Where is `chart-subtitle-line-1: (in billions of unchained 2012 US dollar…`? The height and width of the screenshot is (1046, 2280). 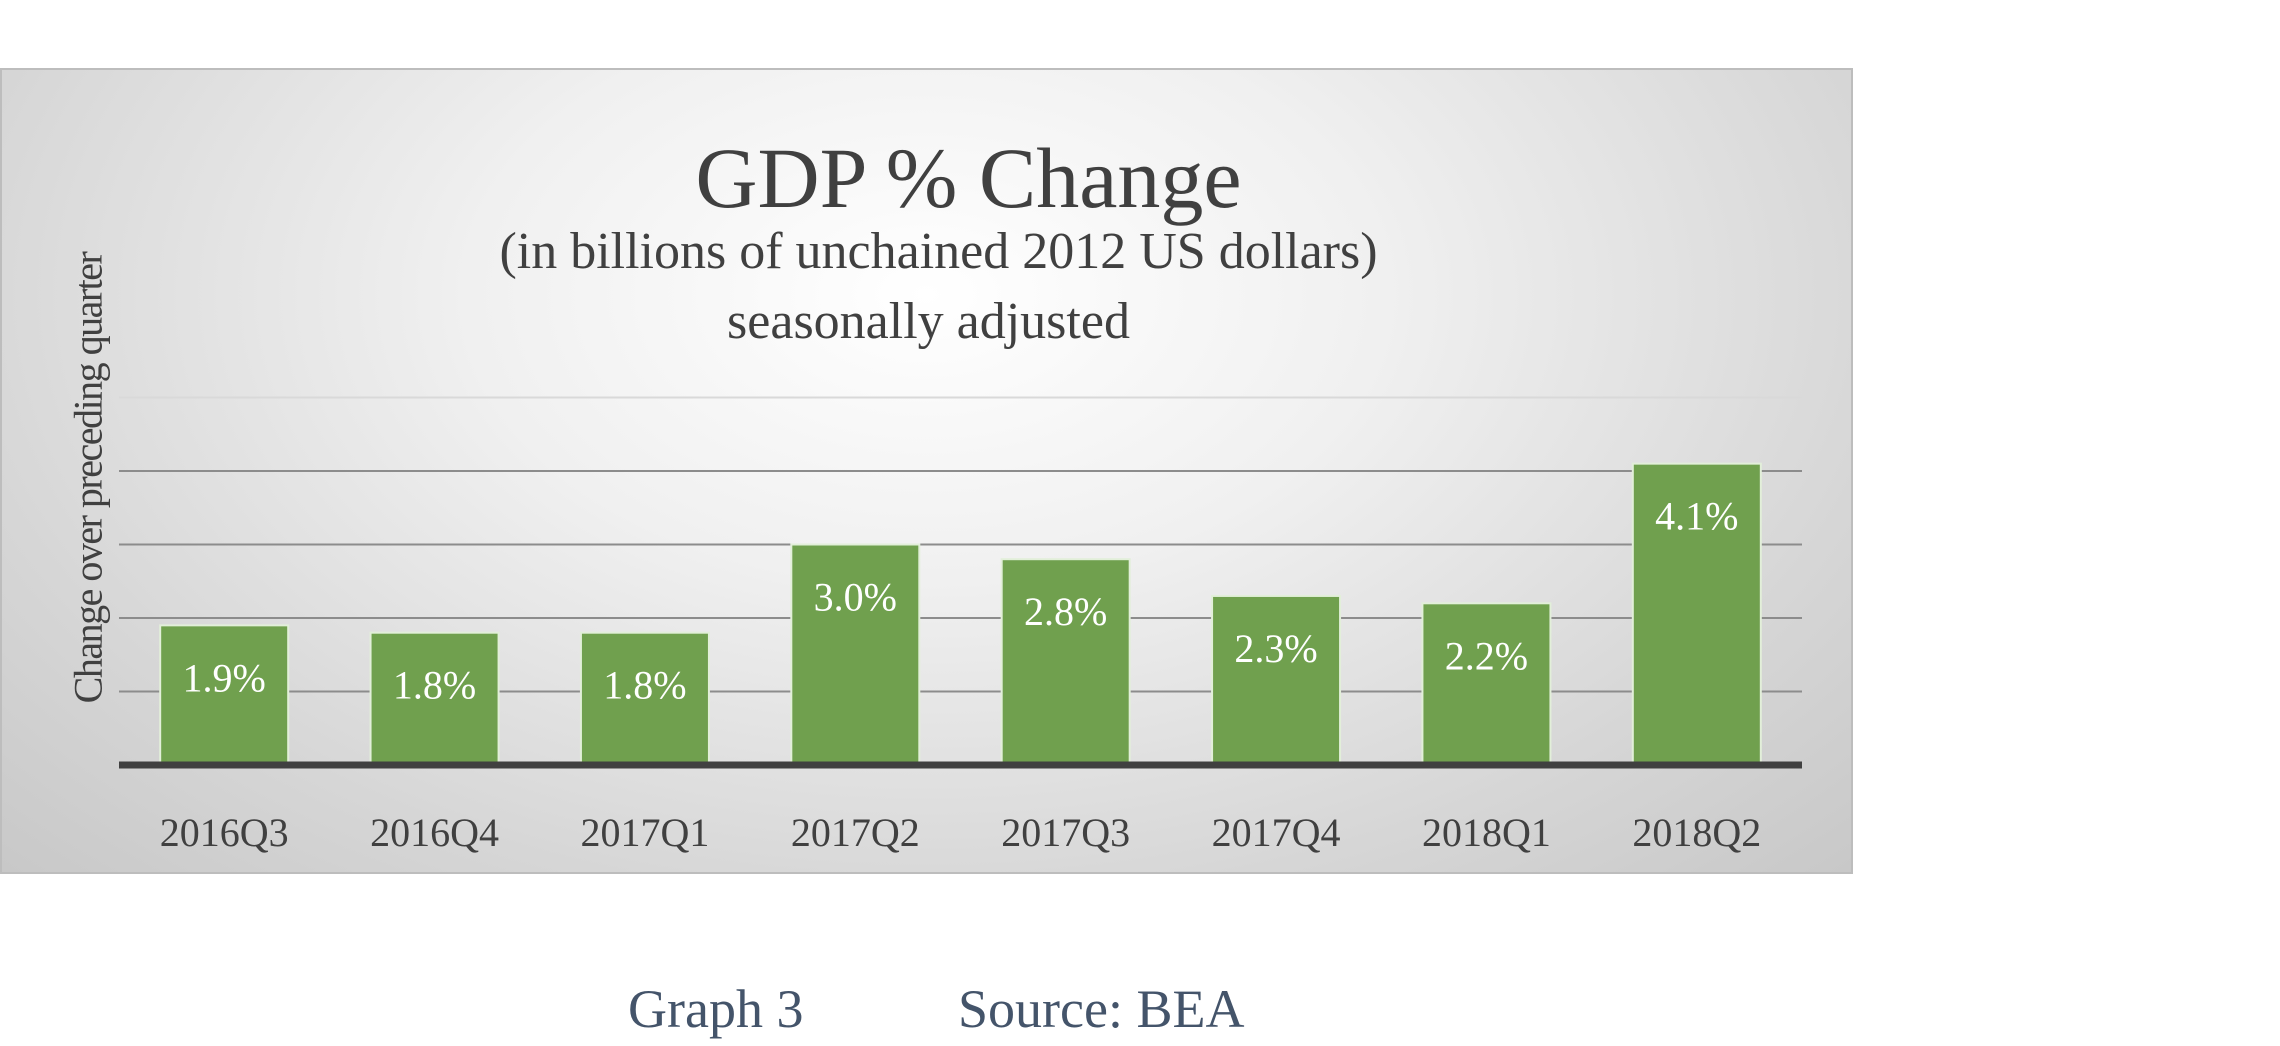
chart-subtitle-line-1: (in billions of unchained 2012 US dollar… is located at coordinates (938, 251).